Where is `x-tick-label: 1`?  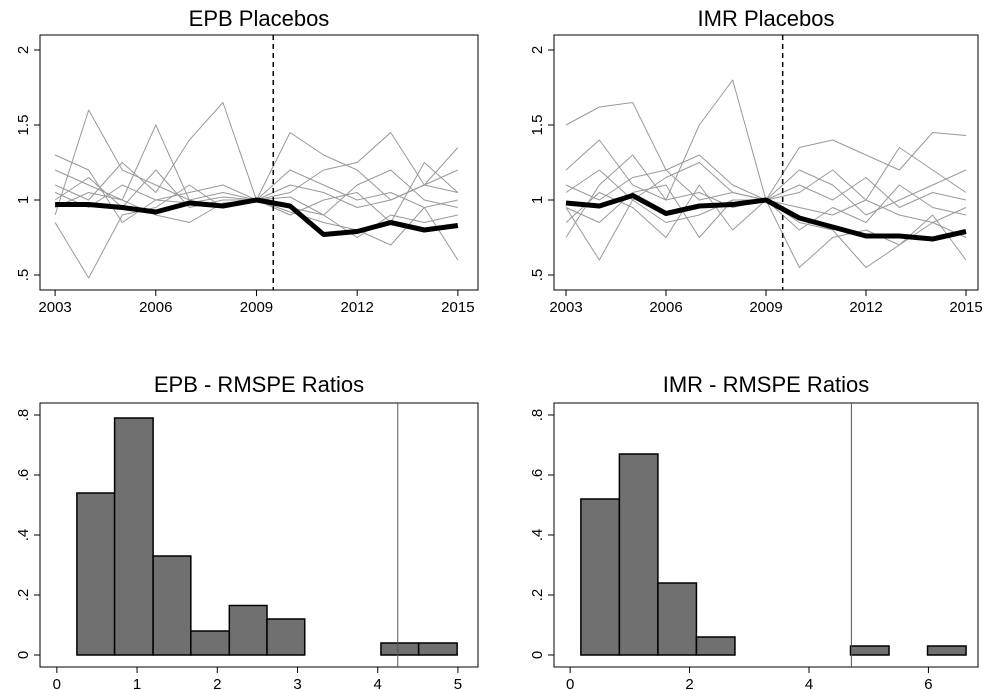
x-tick-label: 1 is located at coordinates (137, 683).